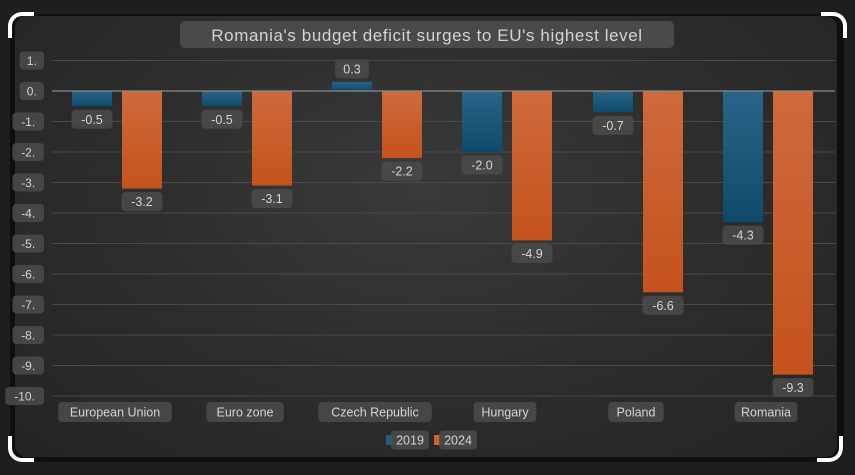 This screenshot has height=475, width=855. I want to click on y-tick-label: -2., so click(28, 152).